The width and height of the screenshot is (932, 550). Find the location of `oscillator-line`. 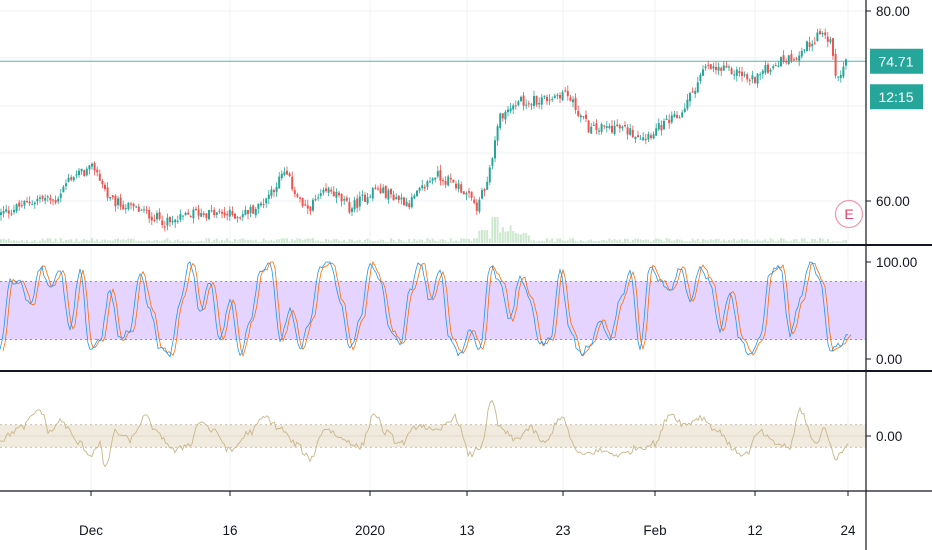

oscillator-line is located at coordinates (424, 433).